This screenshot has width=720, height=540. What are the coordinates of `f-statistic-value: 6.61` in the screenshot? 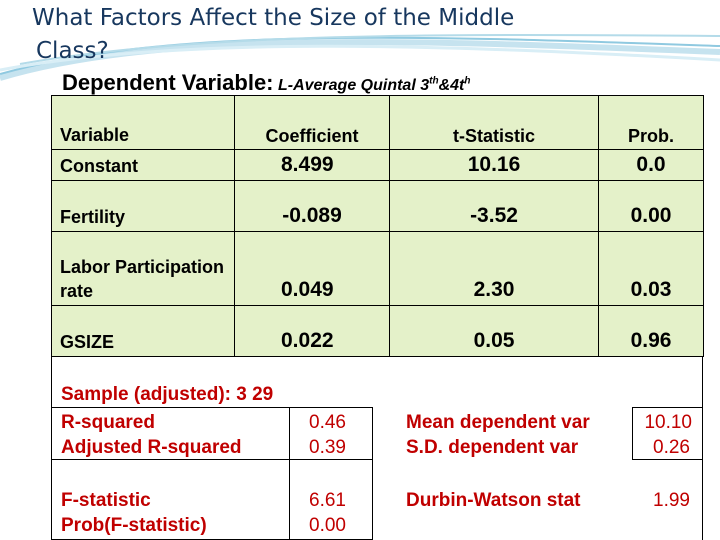 It's located at (327, 500).